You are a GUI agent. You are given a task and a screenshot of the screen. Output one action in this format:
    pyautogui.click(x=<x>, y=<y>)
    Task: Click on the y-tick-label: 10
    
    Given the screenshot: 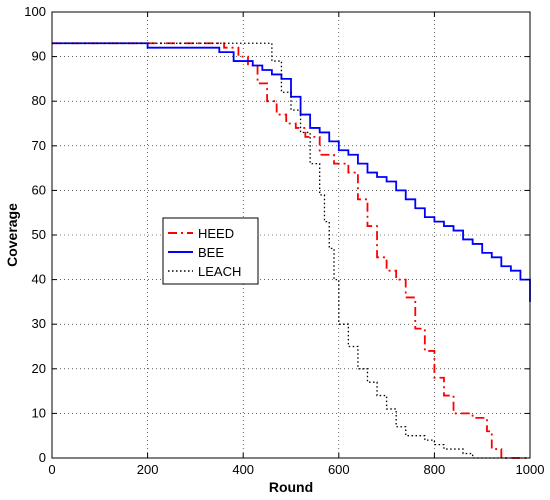 What is the action you would take?
    pyautogui.click(x=39, y=412)
    